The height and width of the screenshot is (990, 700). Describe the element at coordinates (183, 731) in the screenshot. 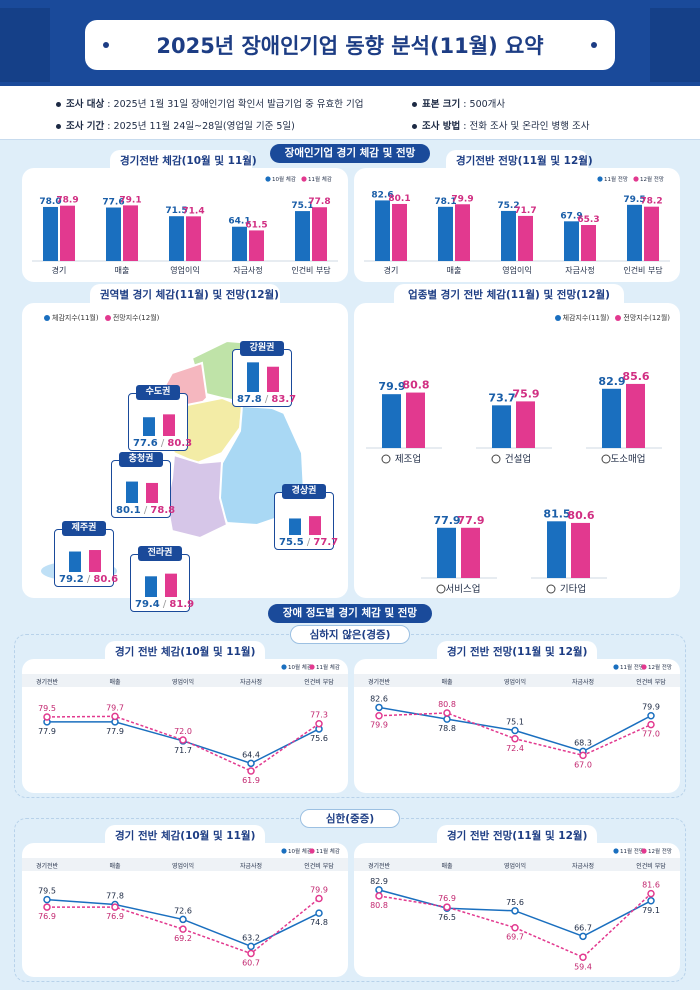

I see `line-label-b-2: 72.0` at that location.